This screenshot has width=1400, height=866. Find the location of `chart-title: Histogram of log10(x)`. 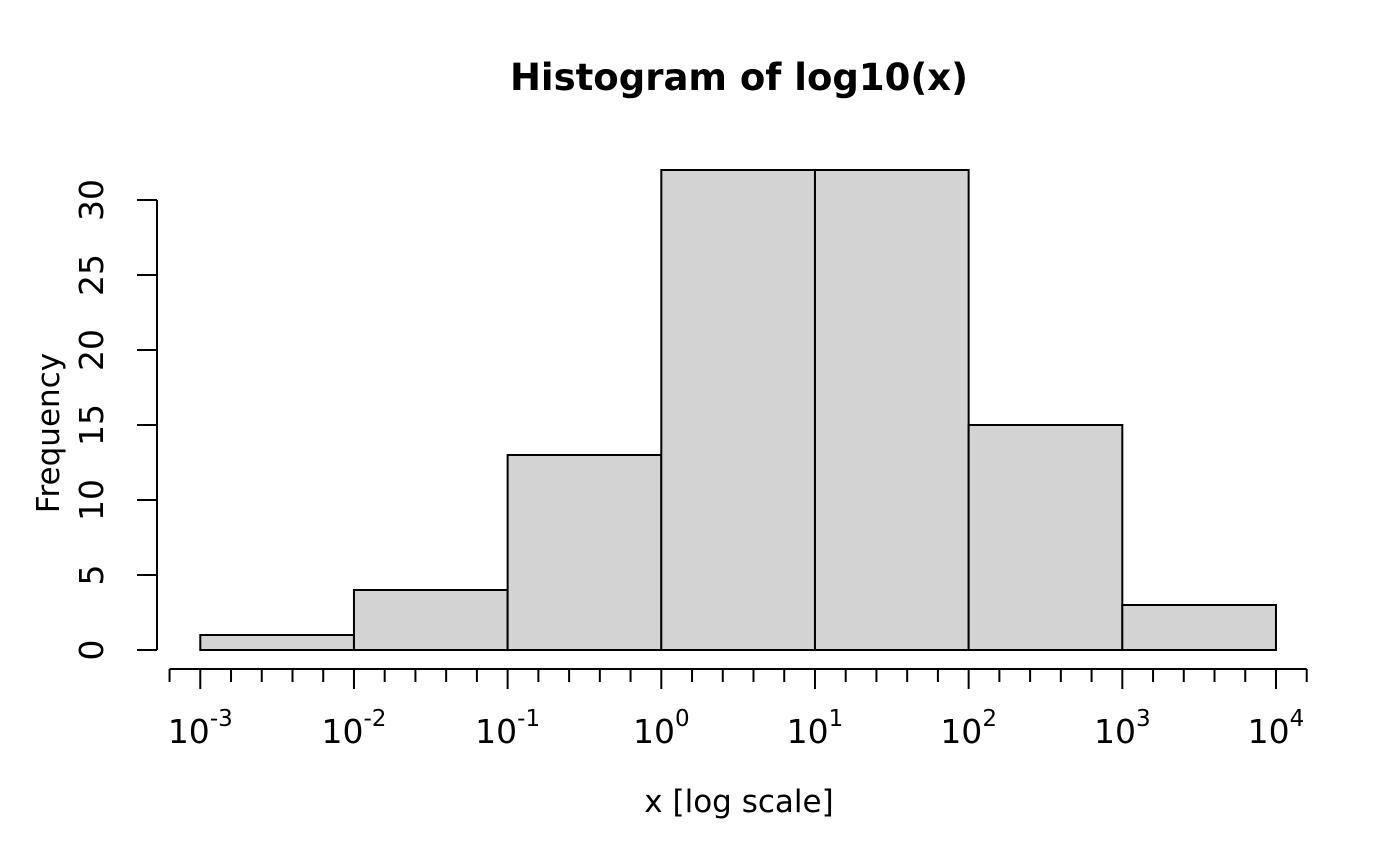

chart-title: Histogram of log10(x) is located at coordinates (739, 77).